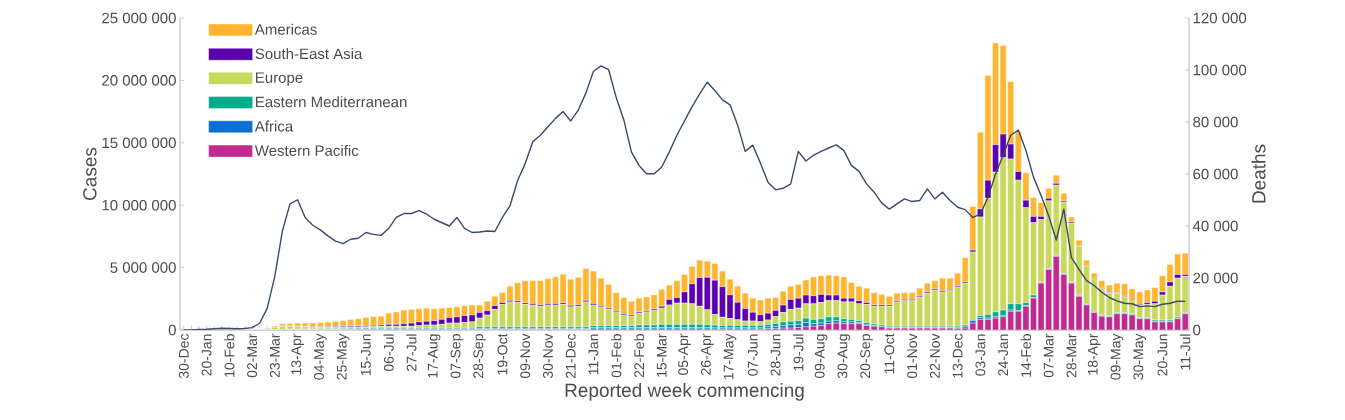  What do you see at coordinates (331, 102) in the screenshot?
I see `legend-label: Eastern Mediterranean` at bounding box center [331, 102].